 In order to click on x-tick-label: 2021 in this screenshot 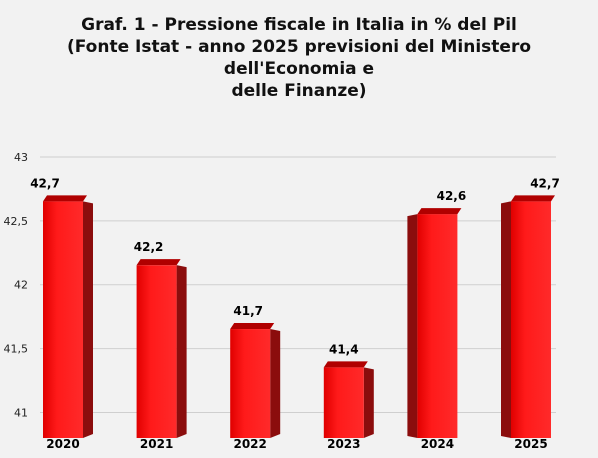, I will do `click(156, 444)`.